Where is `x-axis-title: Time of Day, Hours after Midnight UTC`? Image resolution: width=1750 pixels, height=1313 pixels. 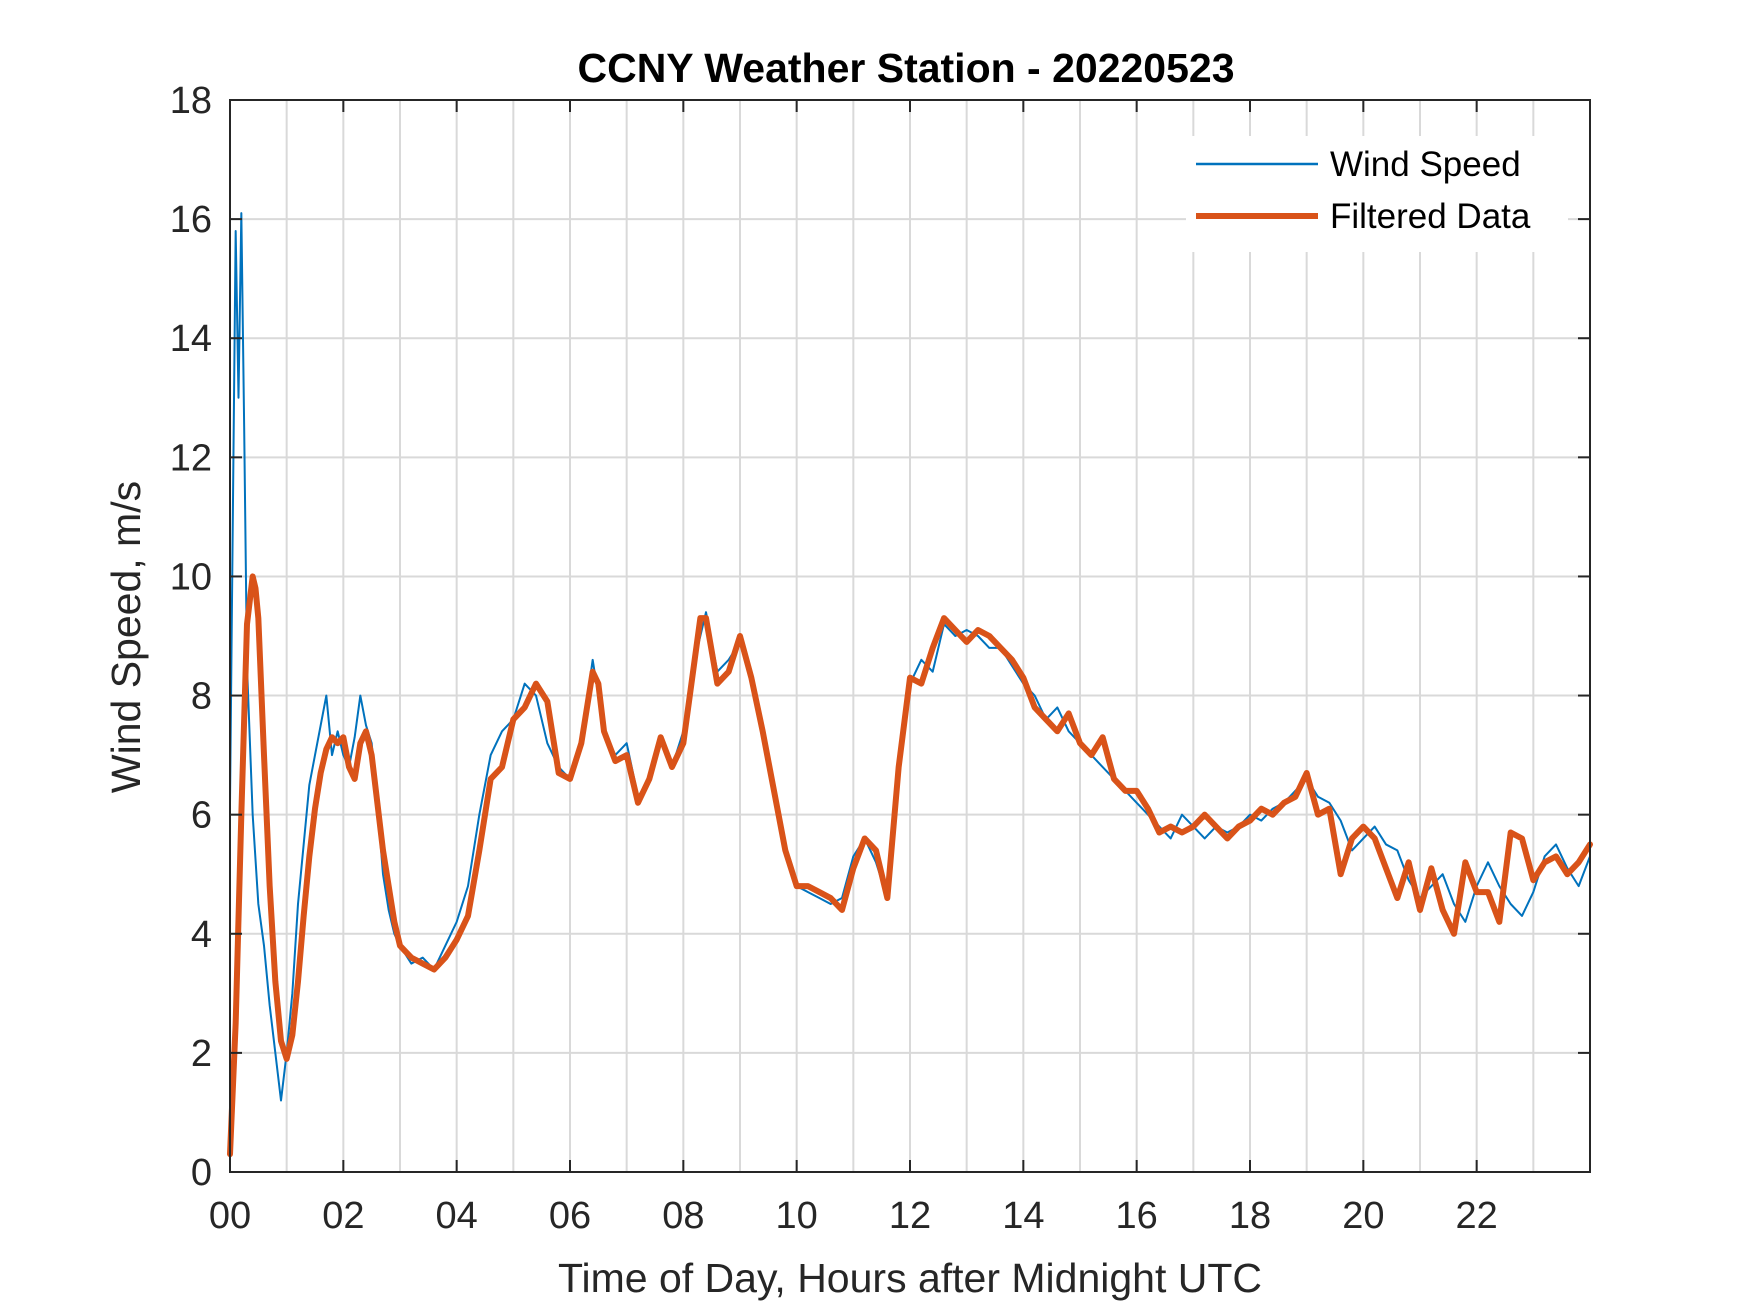
x-axis-title: Time of Day, Hours after Midnight UTC is located at coordinates (910, 1278).